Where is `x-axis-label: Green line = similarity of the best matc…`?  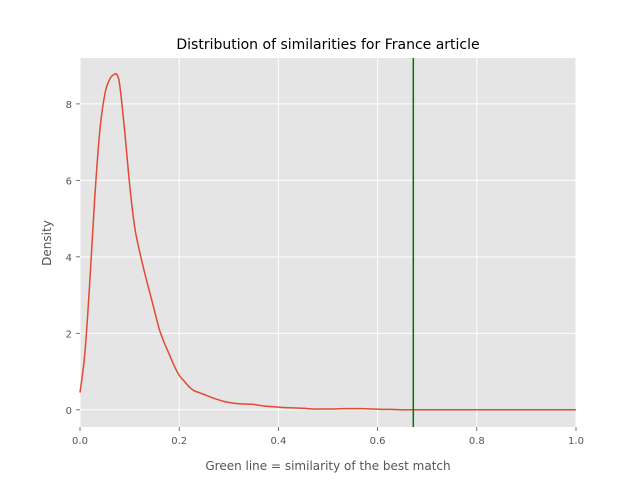
x-axis-label: Green line = similarity of the best matc… is located at coordinates (327, 466).